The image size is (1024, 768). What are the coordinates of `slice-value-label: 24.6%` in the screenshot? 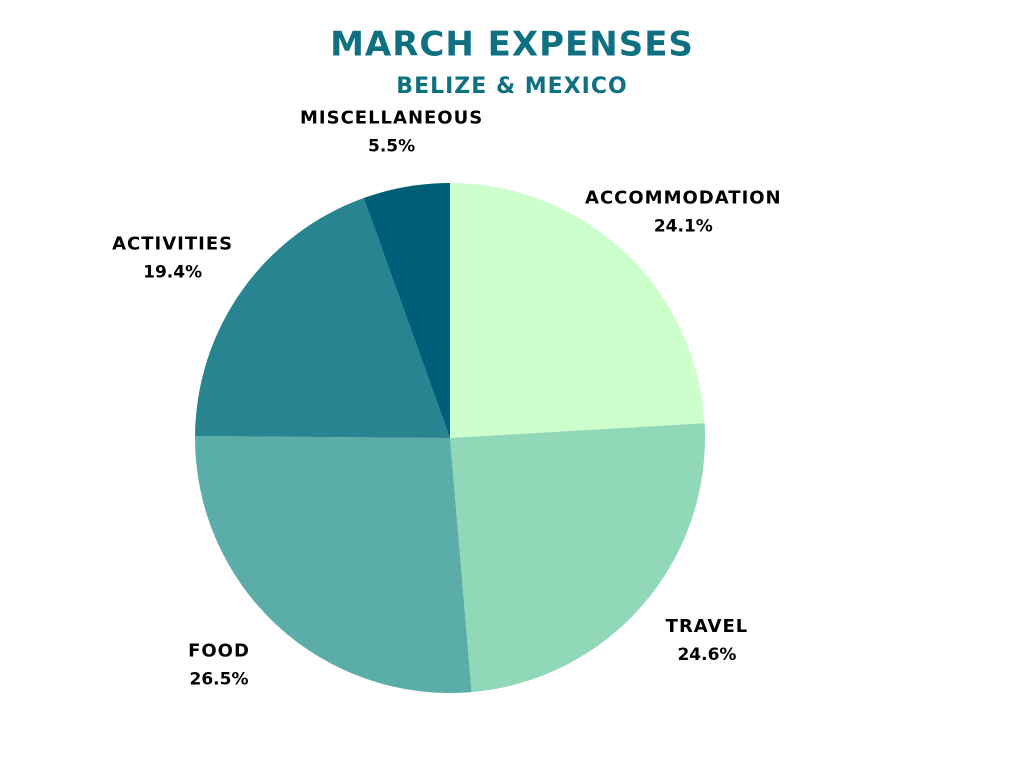 It's located at (706, 655).